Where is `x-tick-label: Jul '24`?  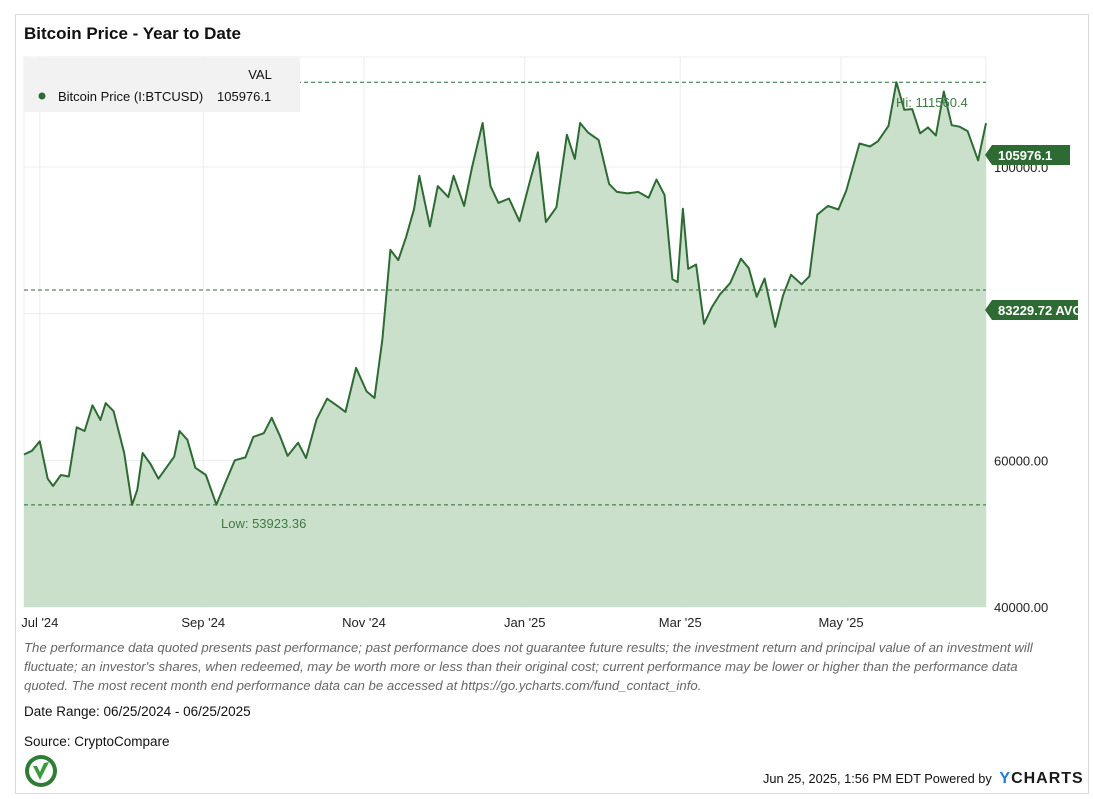
x-tick-label: Jul '24 is located at coordinates (39, 622).